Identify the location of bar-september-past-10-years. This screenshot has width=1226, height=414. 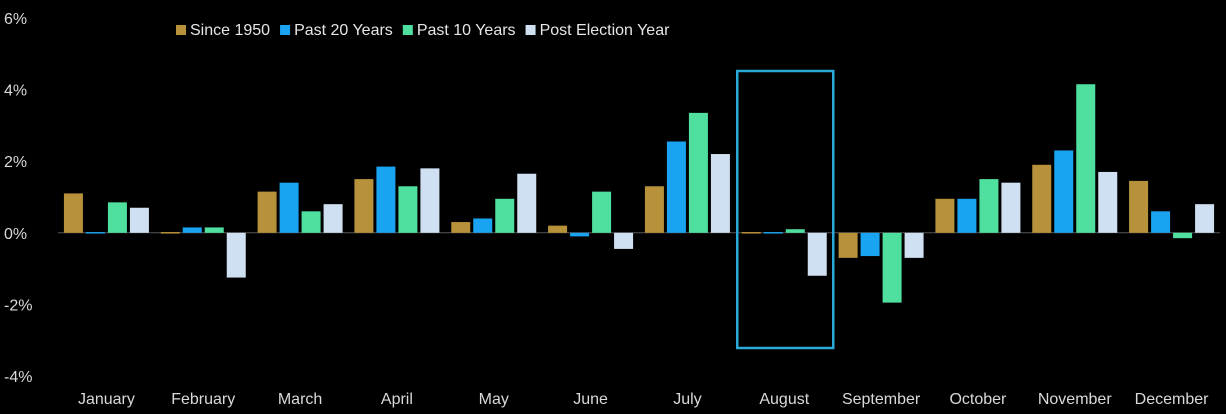
(892, 267).